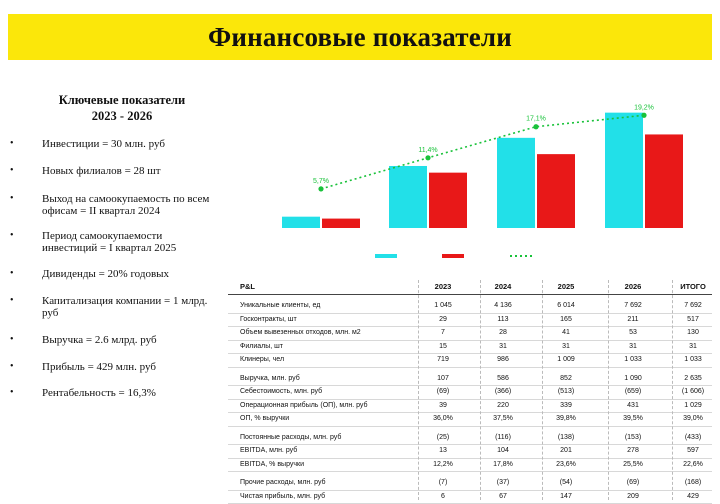 This screenshot has width=720, height=504. I want to click on table-header: P&L 2023 2024 2025 2026 ИТОГО, so click(470, 287).